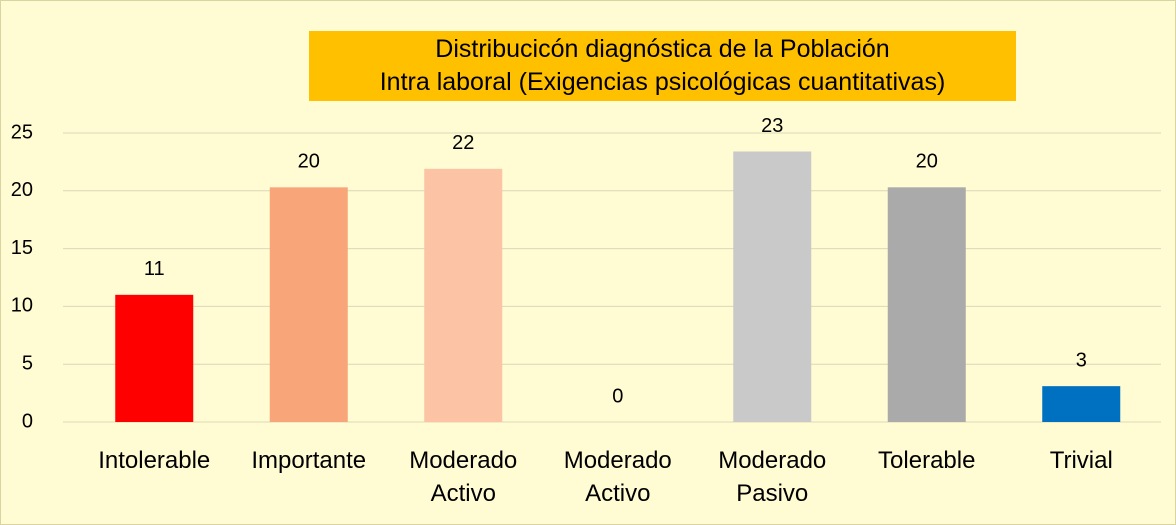 The height and width of the screenshot is (525, 1176). I want to click on data-label: 3, so click(1081, 360).